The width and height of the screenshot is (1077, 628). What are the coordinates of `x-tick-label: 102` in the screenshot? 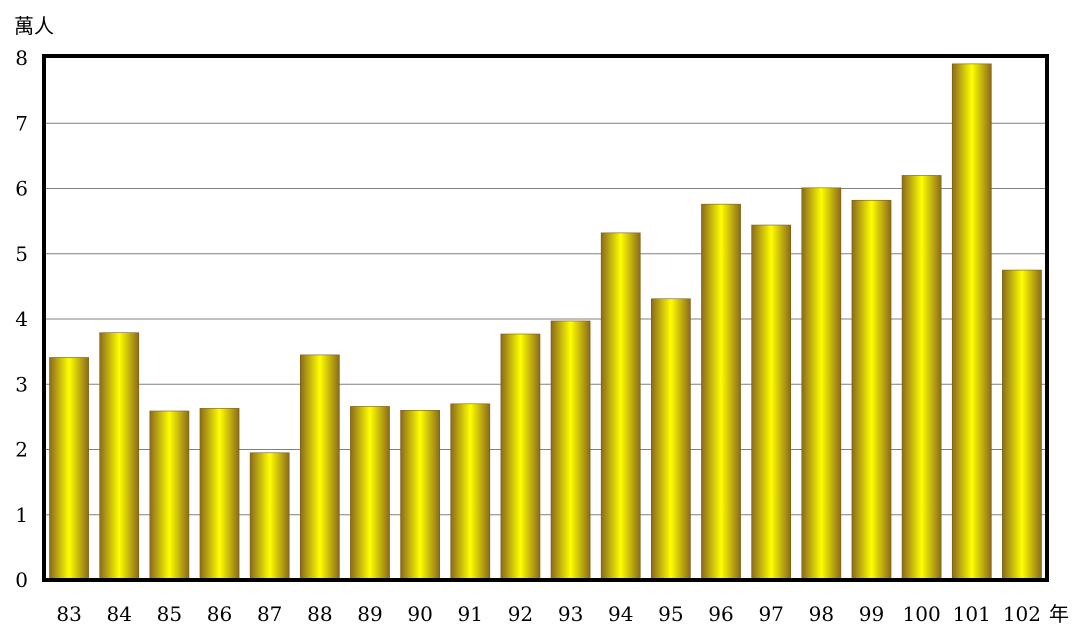 It's located at (1022, 614).